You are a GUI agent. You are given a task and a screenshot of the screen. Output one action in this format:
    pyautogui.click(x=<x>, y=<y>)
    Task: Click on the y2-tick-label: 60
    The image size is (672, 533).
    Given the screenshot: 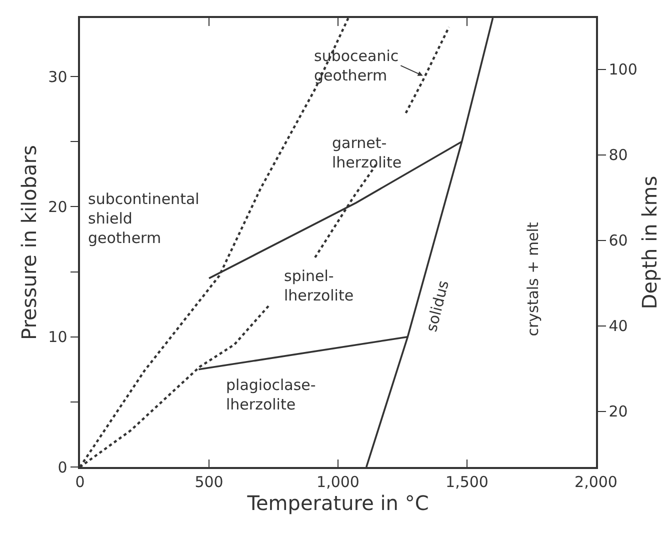 What is the action you would take?
    pyautogui.click(x=618, y=241)
    